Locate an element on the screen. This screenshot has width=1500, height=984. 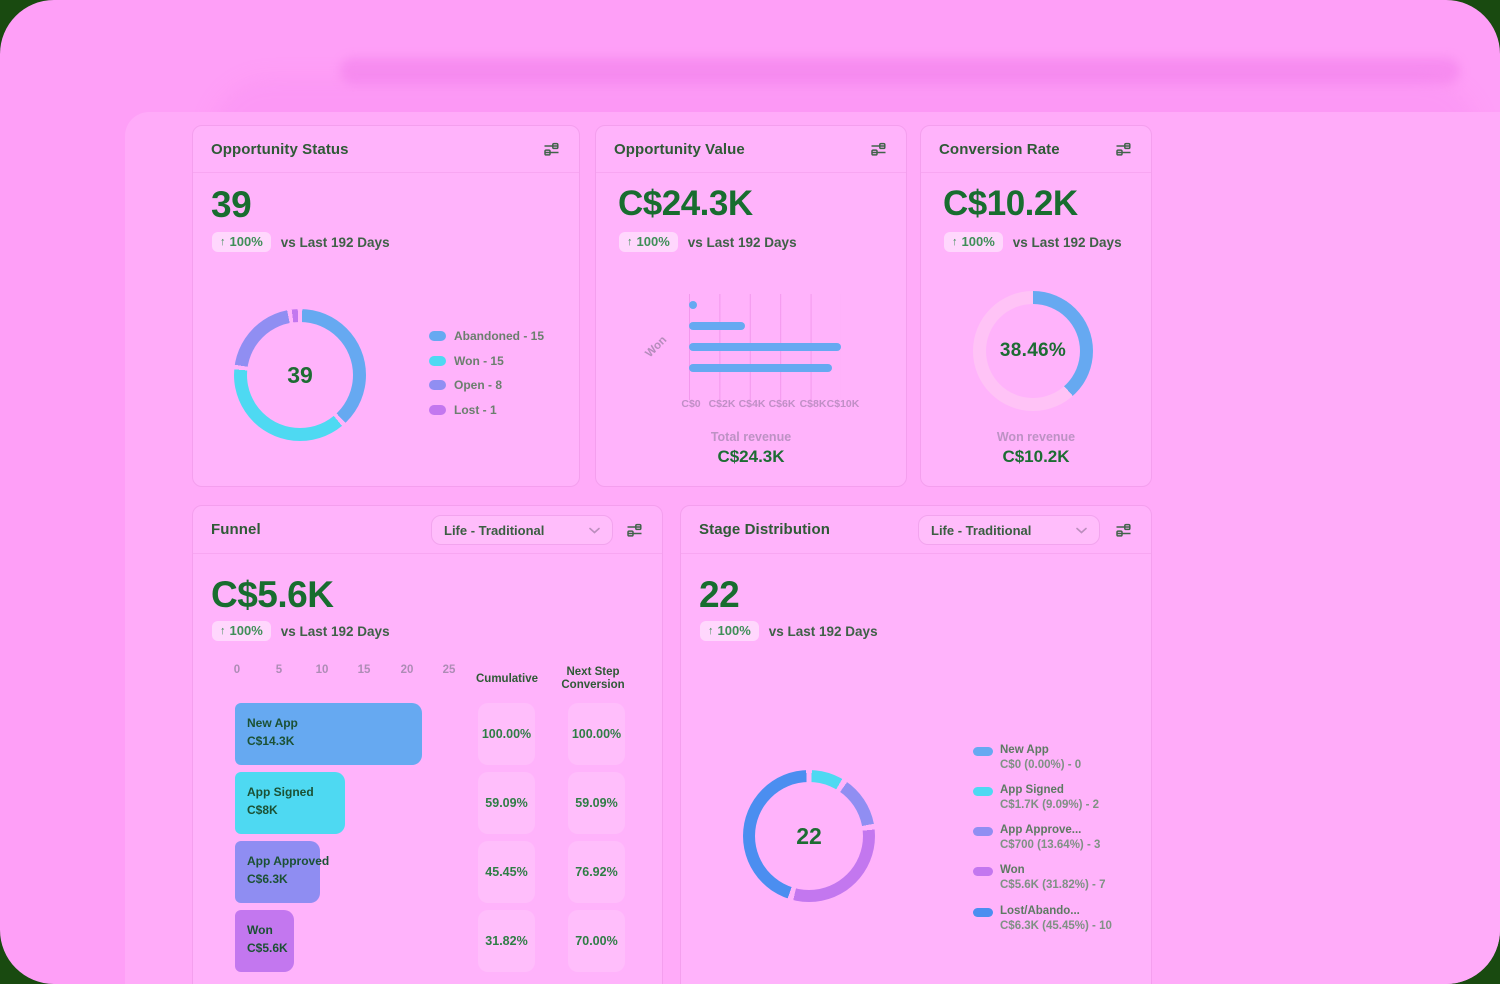
stage-filter-dropdown: Life - Traditional is located at coordinates (1009, 530).